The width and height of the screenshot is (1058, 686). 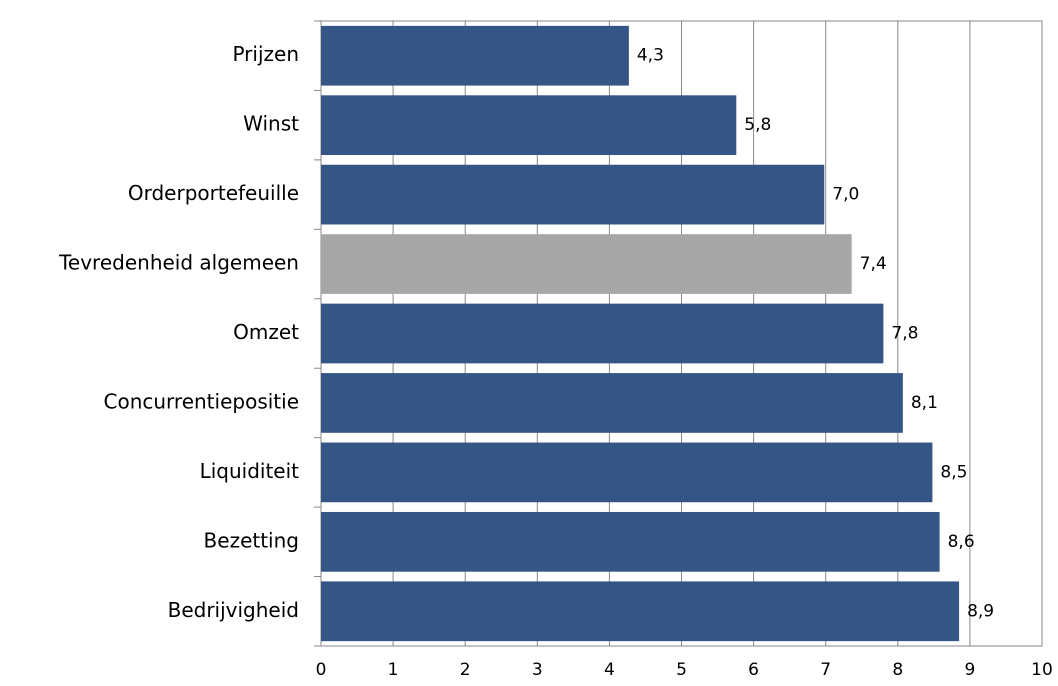 What do you see at coordinates (537, 670) in the screenshot?
I see `x-tick-label: 3` at bounding box center [537, 670].